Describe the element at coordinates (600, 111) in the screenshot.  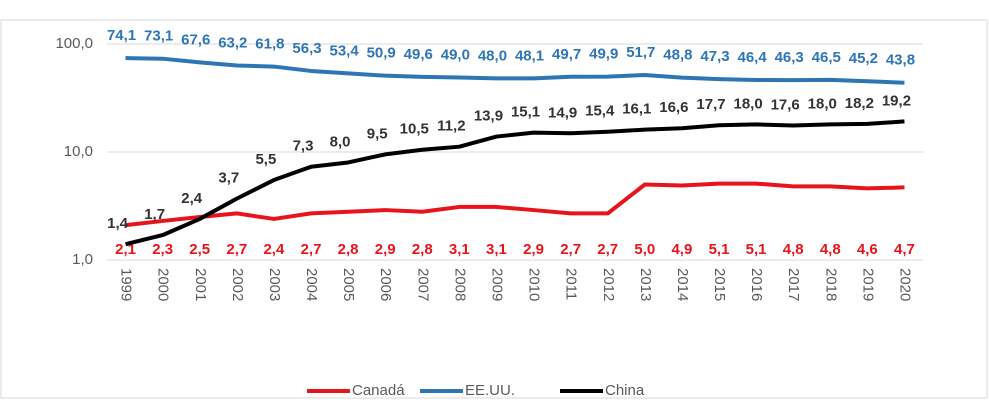
I see `data-label: 15,4` at that location.